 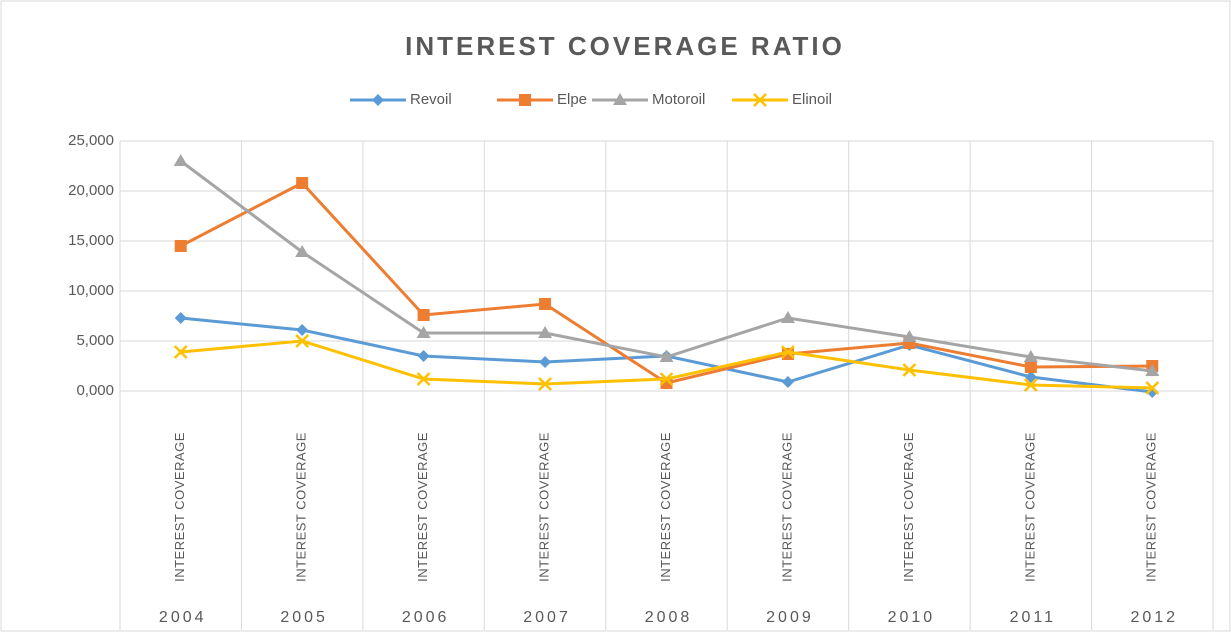 What do you see at coordinates (1033, 617) in the screenshot?
I see `x-tick-label: 2011` at bounding box center [1033, 617].